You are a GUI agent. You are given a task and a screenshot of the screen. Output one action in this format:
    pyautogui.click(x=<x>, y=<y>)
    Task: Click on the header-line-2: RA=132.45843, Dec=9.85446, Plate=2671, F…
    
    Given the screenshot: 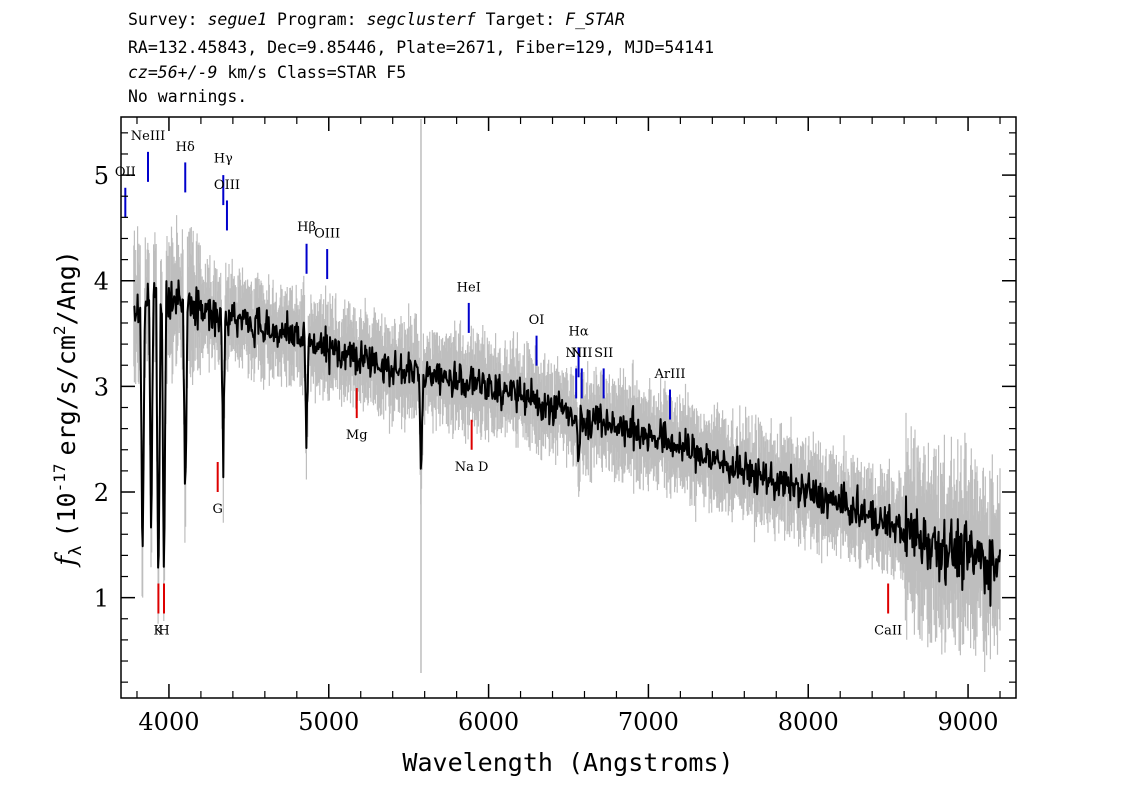 What is the action you would take?
    pyautogui.click(x=421, y=48)
    